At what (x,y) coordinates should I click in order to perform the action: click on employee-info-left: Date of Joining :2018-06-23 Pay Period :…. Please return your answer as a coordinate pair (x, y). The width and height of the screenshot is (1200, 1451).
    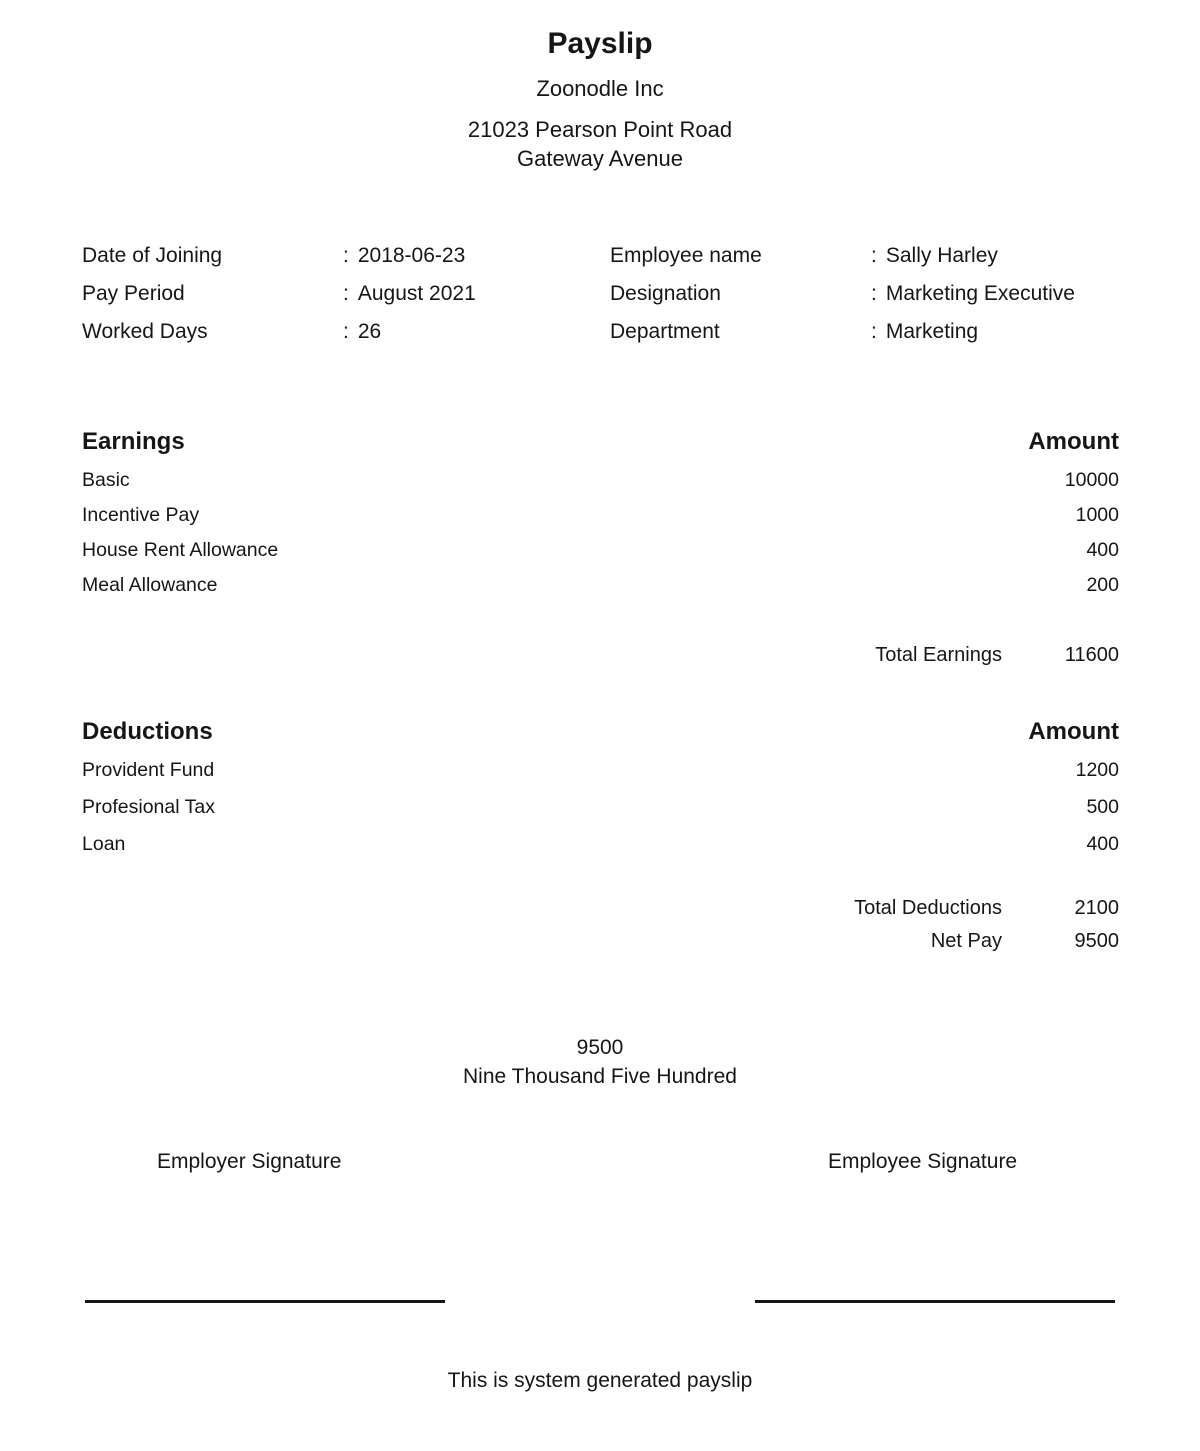
    Looking at the image, I should click on (279, 302).